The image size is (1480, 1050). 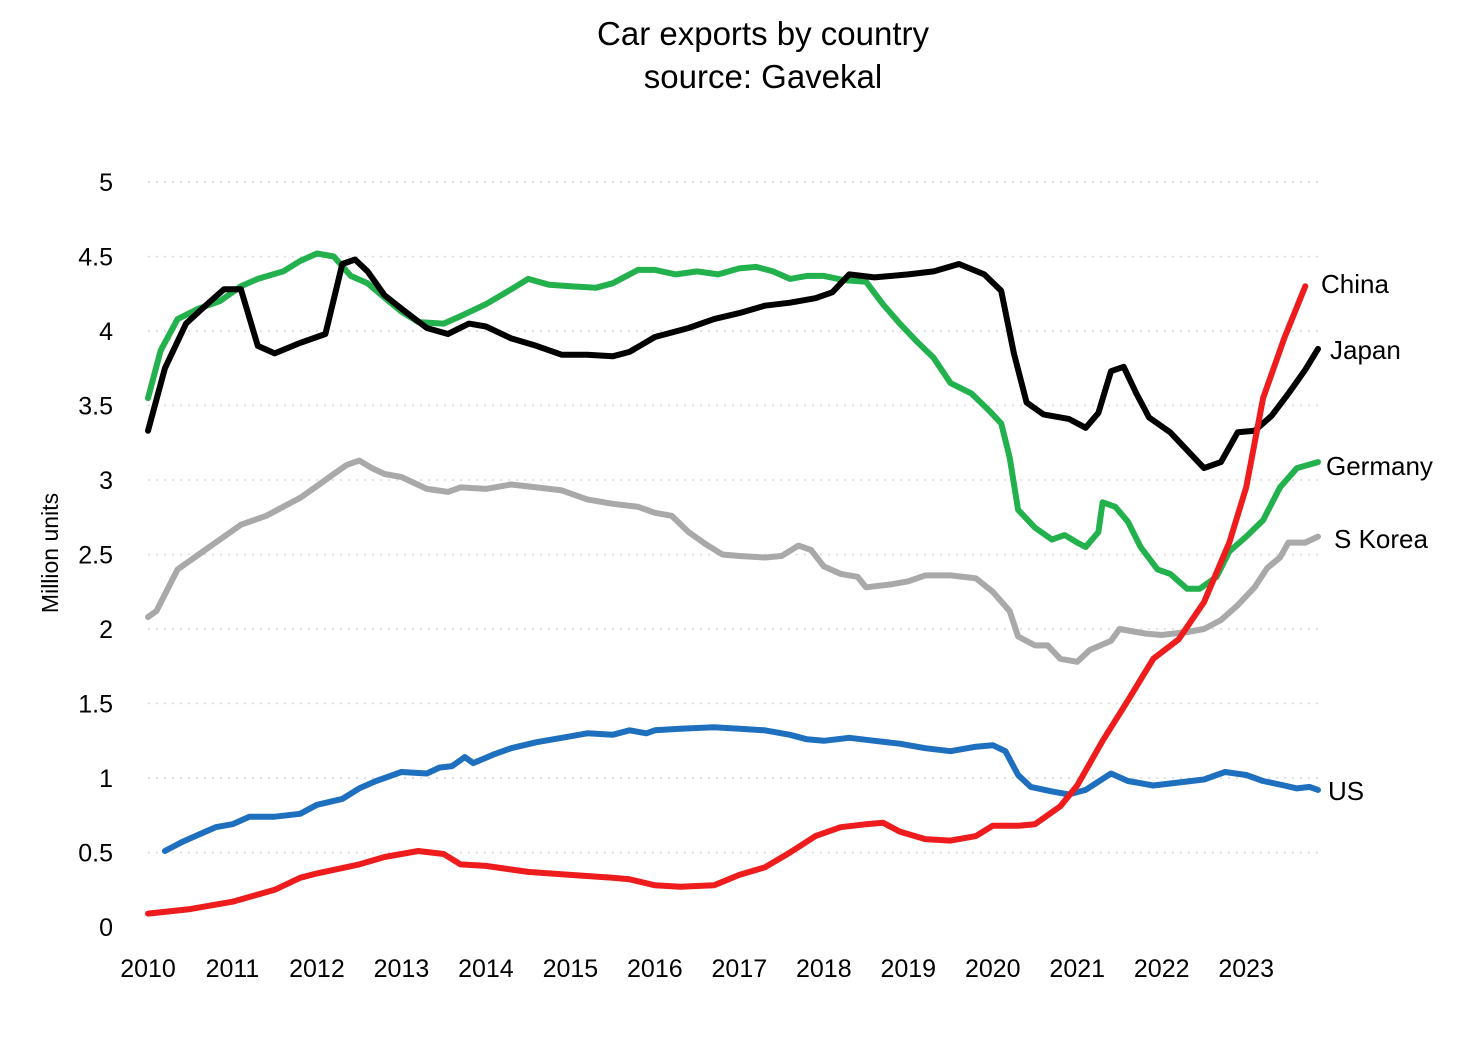 What do you see at coordinates (655, 969) in the screenshot?
I see `x-tick-label: 2016` at bounding box center [655, 969].